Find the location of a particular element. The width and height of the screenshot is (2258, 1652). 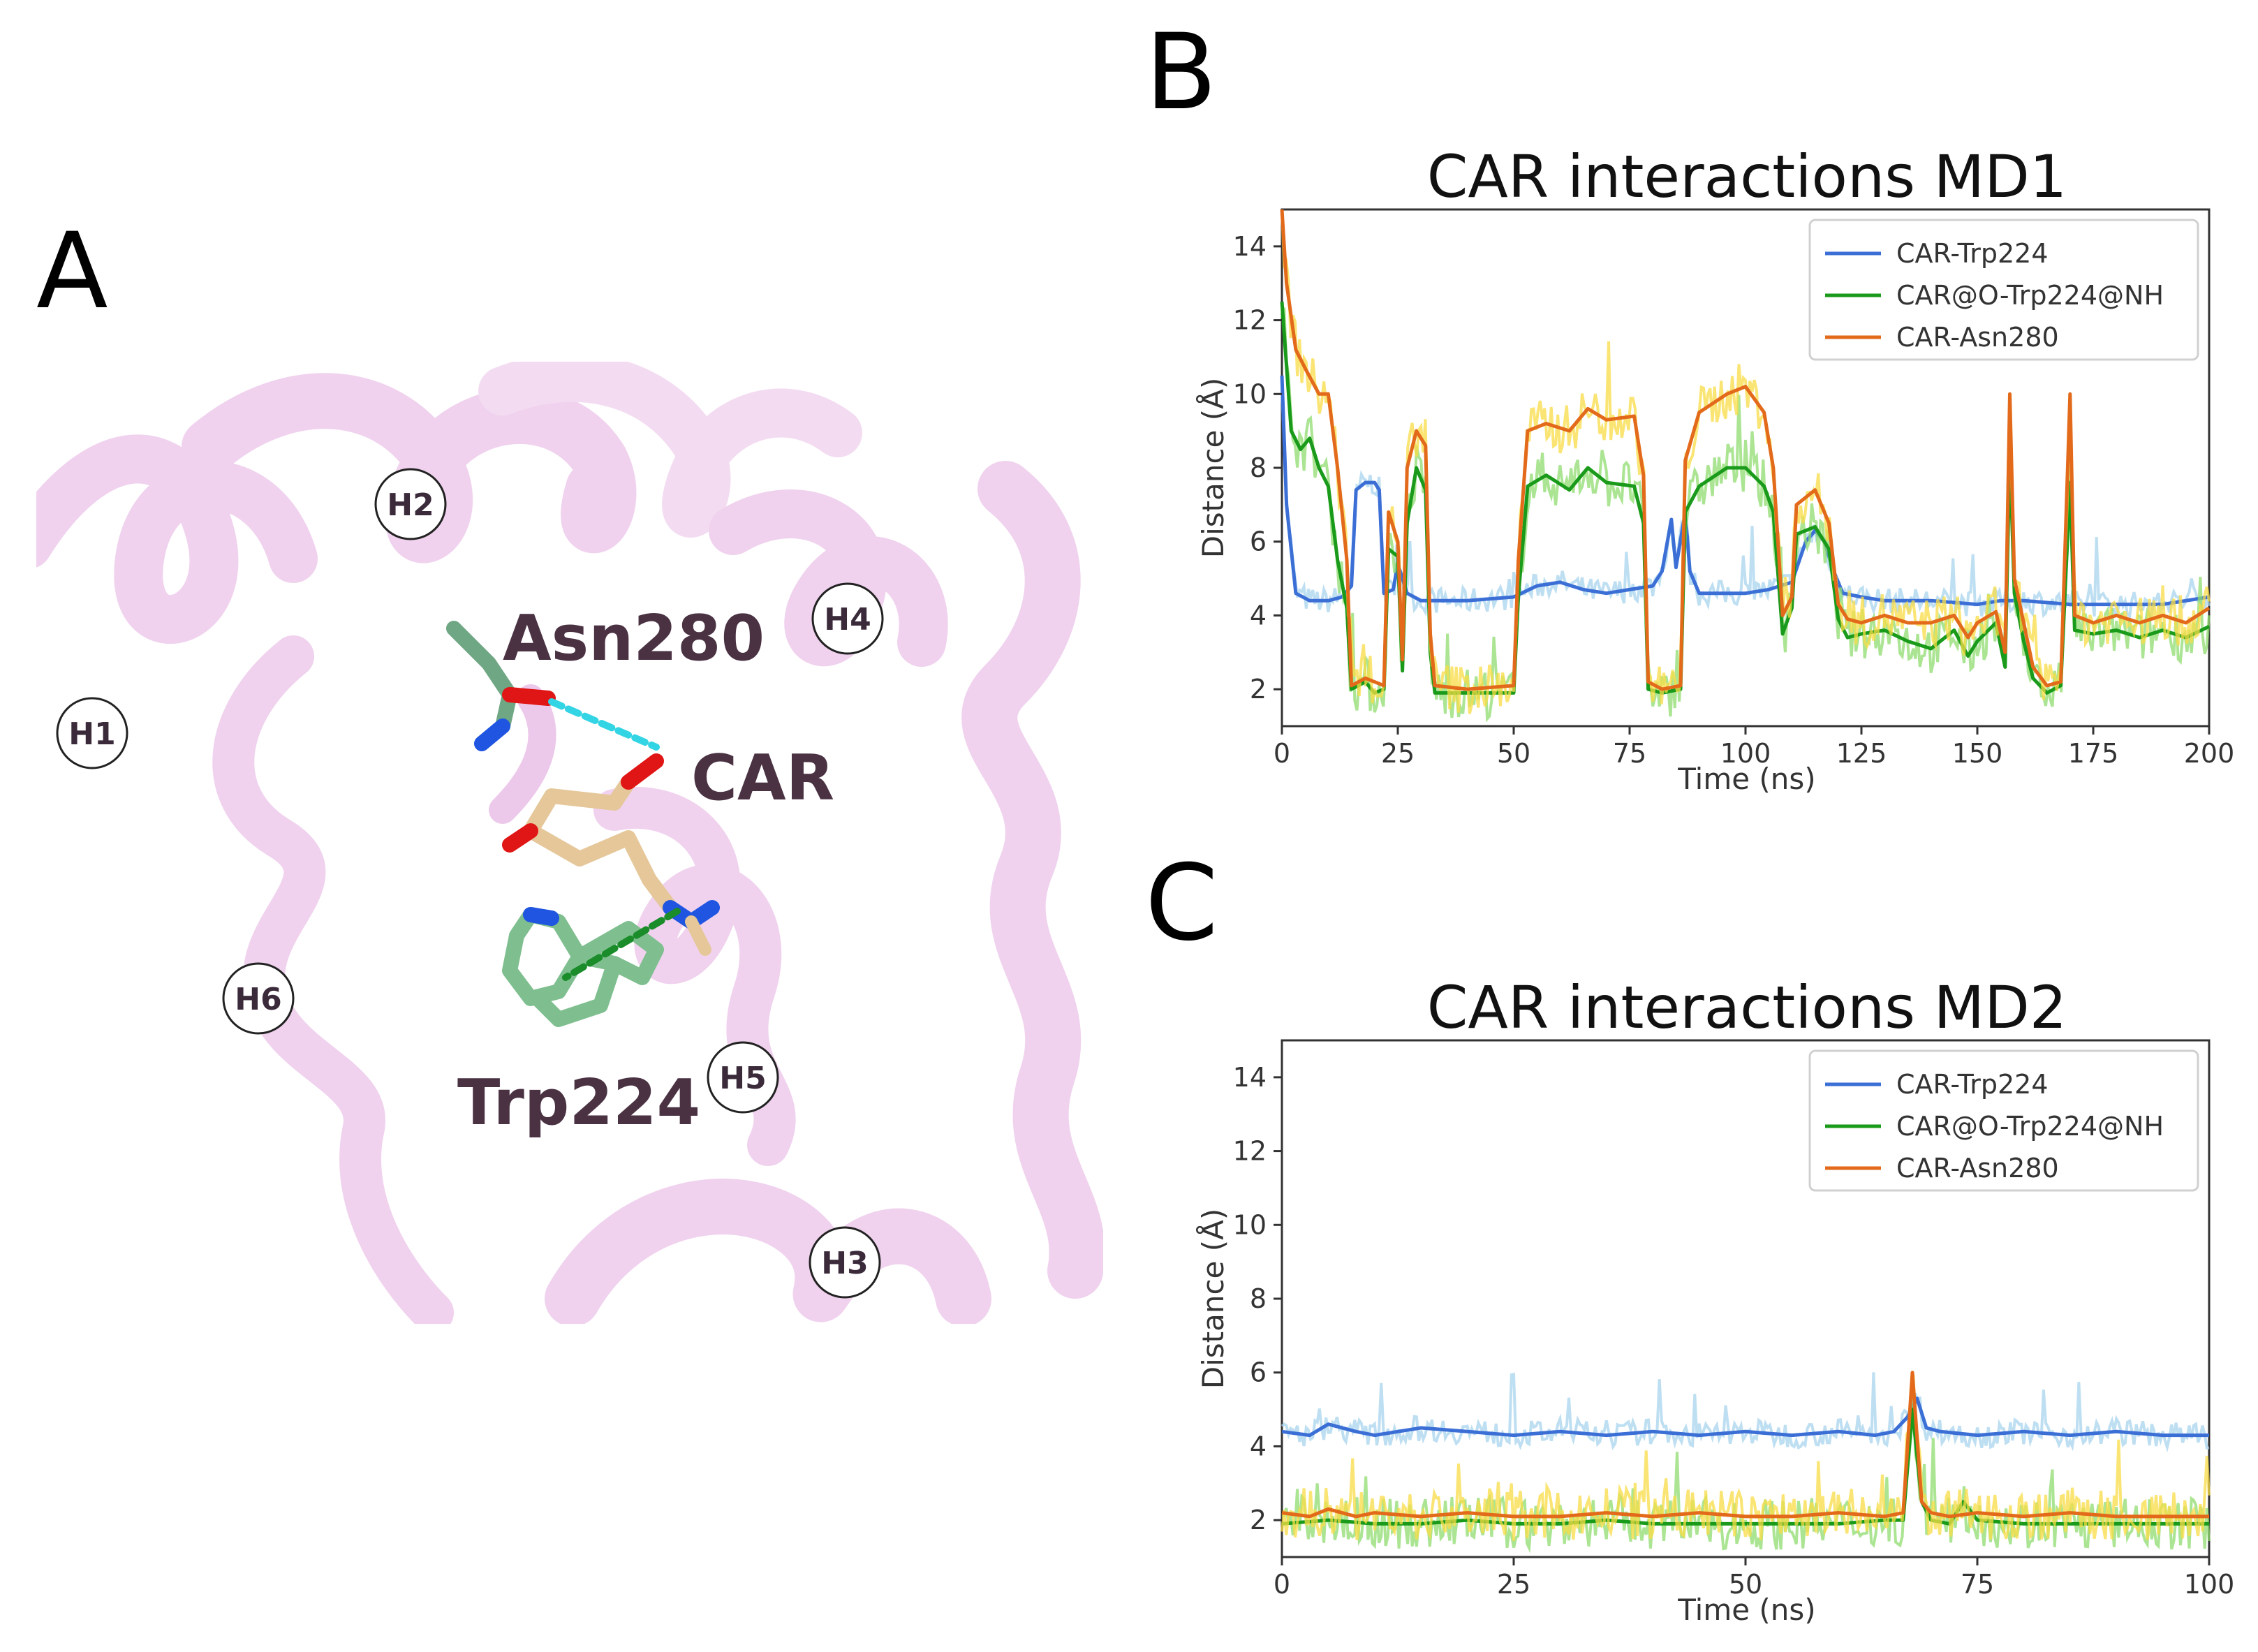

helix-label-h6: H6 is located at coordinates (258, 999).